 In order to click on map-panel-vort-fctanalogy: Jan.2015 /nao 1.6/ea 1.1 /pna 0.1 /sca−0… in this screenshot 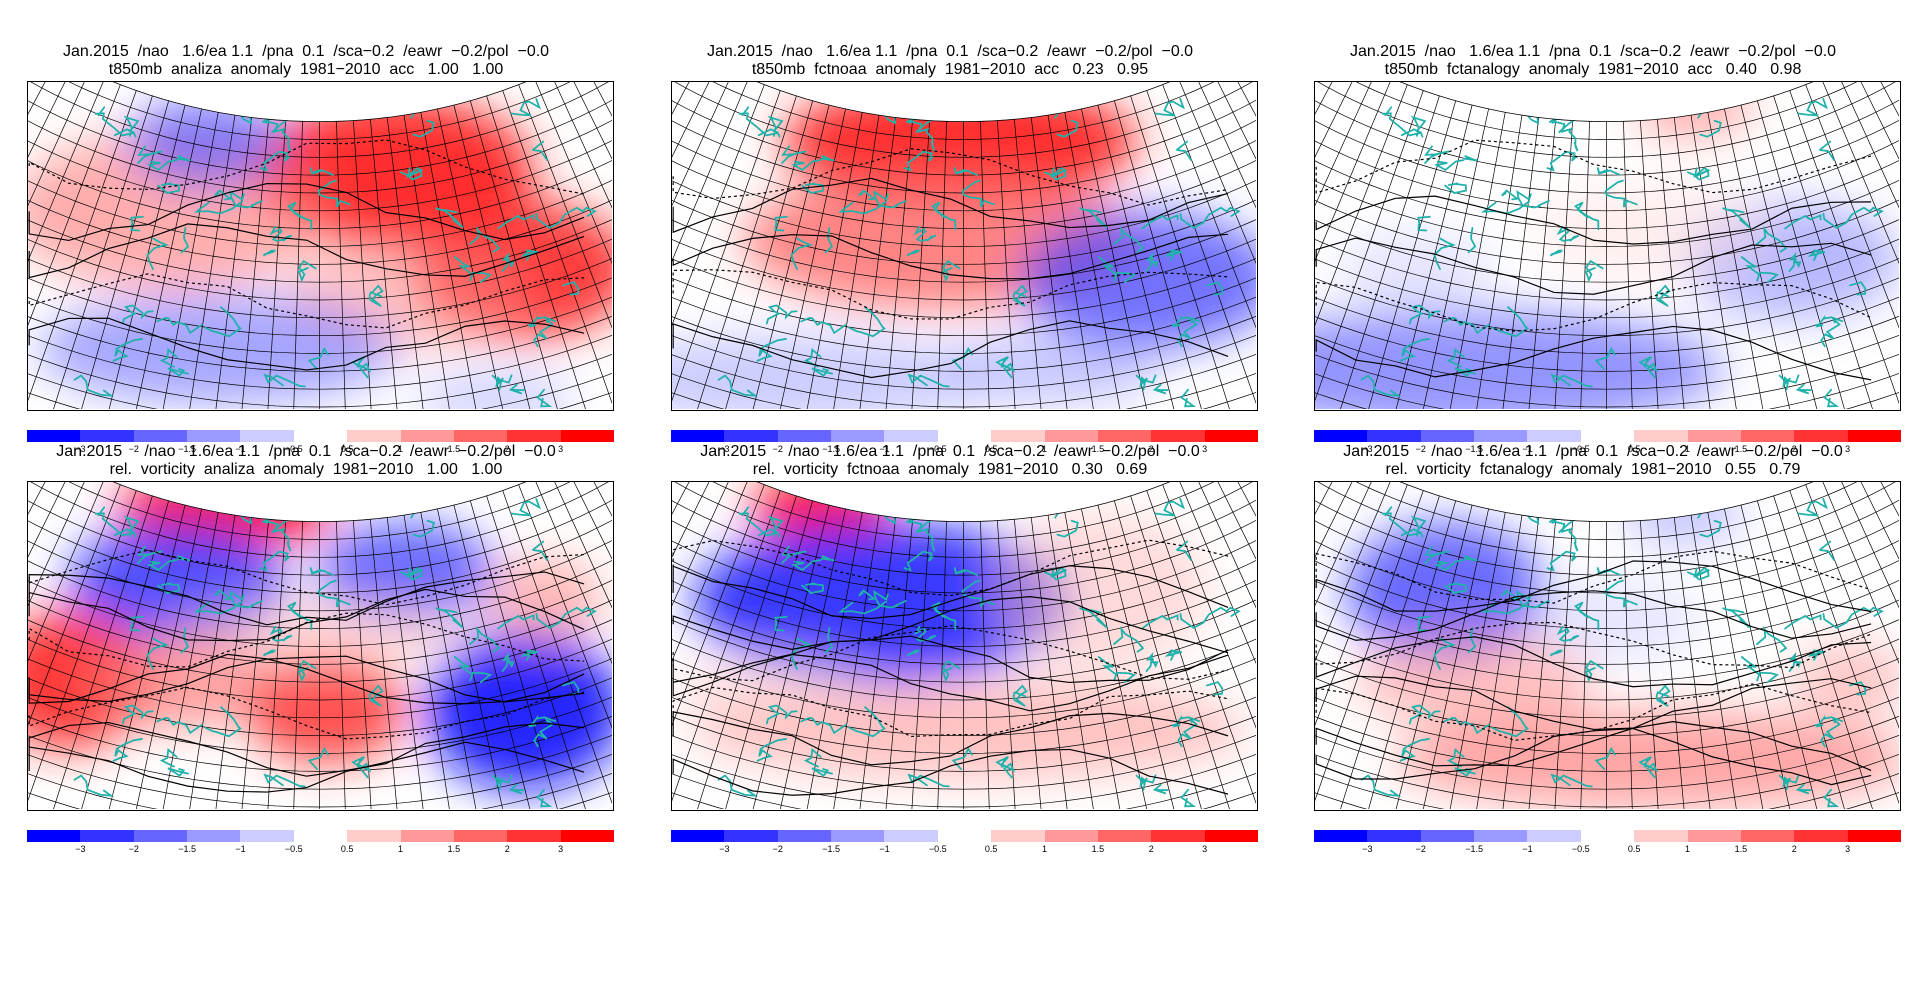, I will do `click(1597, 627)`.